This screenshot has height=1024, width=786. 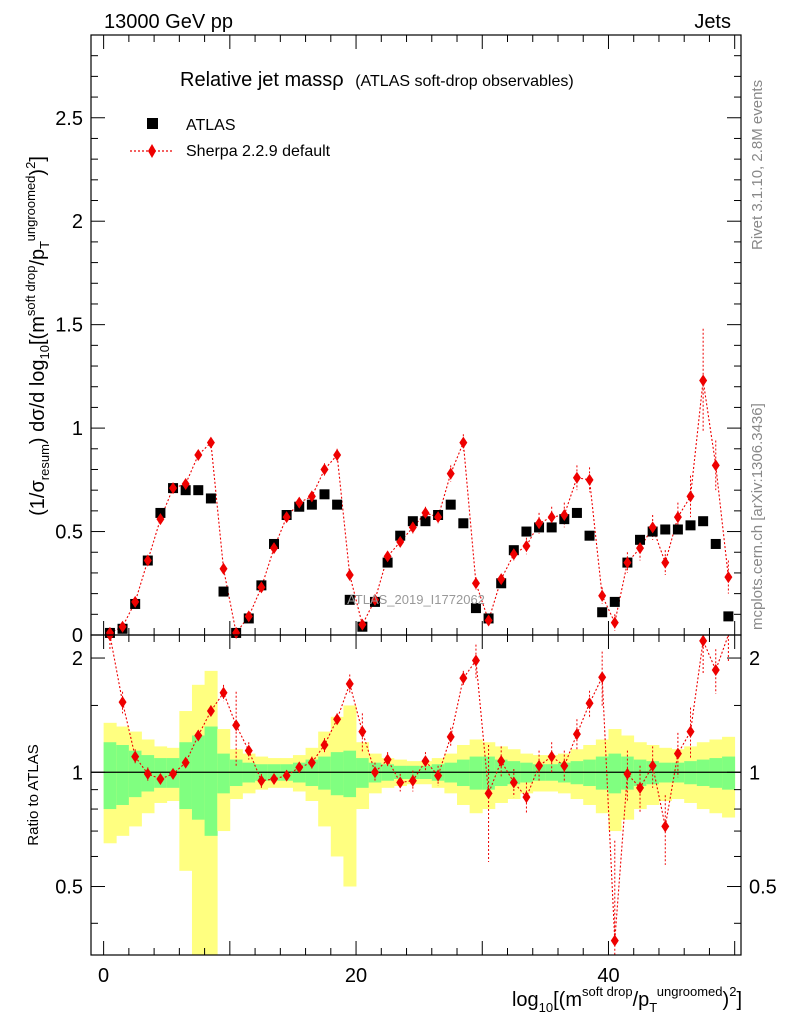 What do you see at coordinates (712, 22) in the screenshot?
I see `header-right: Jets` at bounding box center [712, 22].